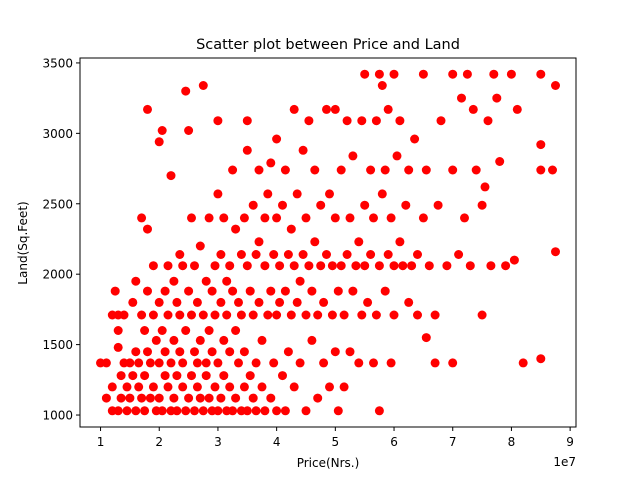 The height and width of the screenshot is (484, 640). Describe the element at coordinates (277, 442) in the screenshot. I see `x-tick-label: 4` at that location.